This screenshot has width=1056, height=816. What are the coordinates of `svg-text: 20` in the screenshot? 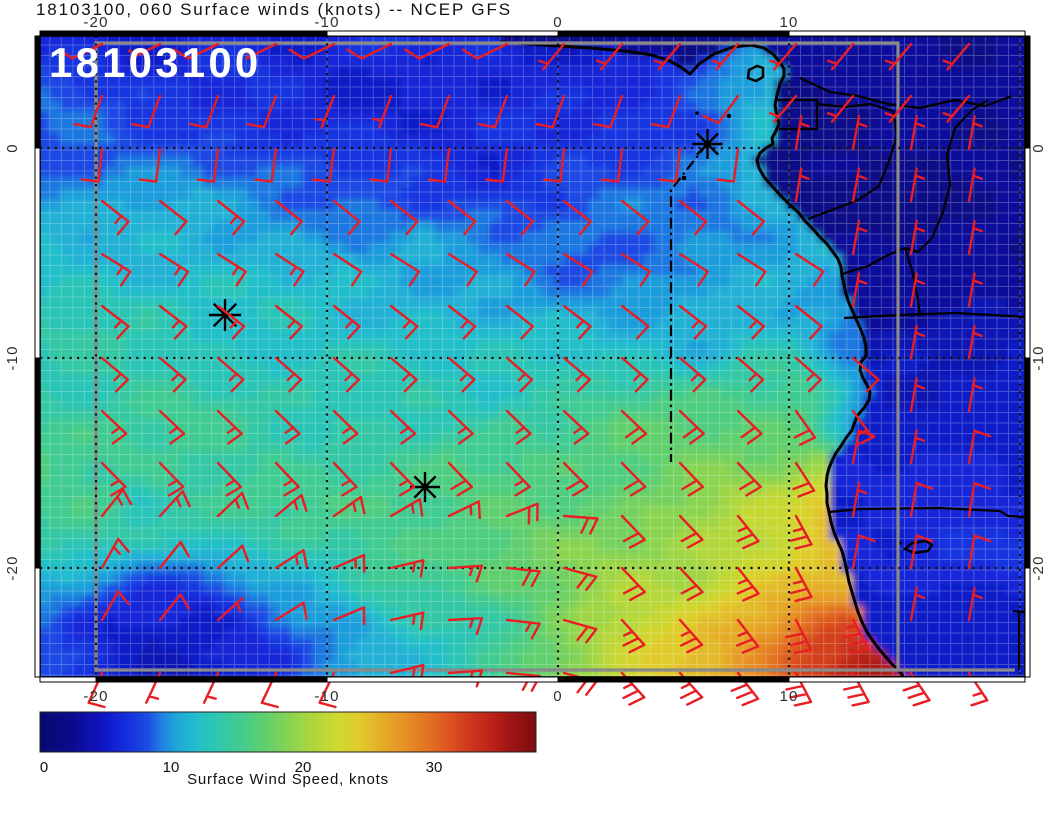 It's located at (303, 767).